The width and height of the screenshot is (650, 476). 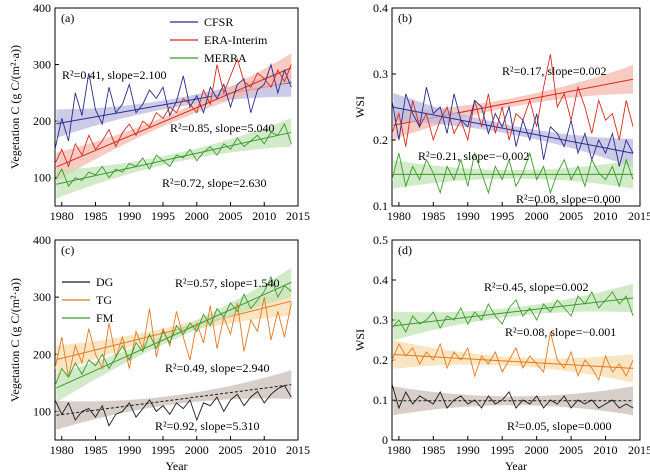 I want to click on confidence-band-dg, so click(x=174, y=400).